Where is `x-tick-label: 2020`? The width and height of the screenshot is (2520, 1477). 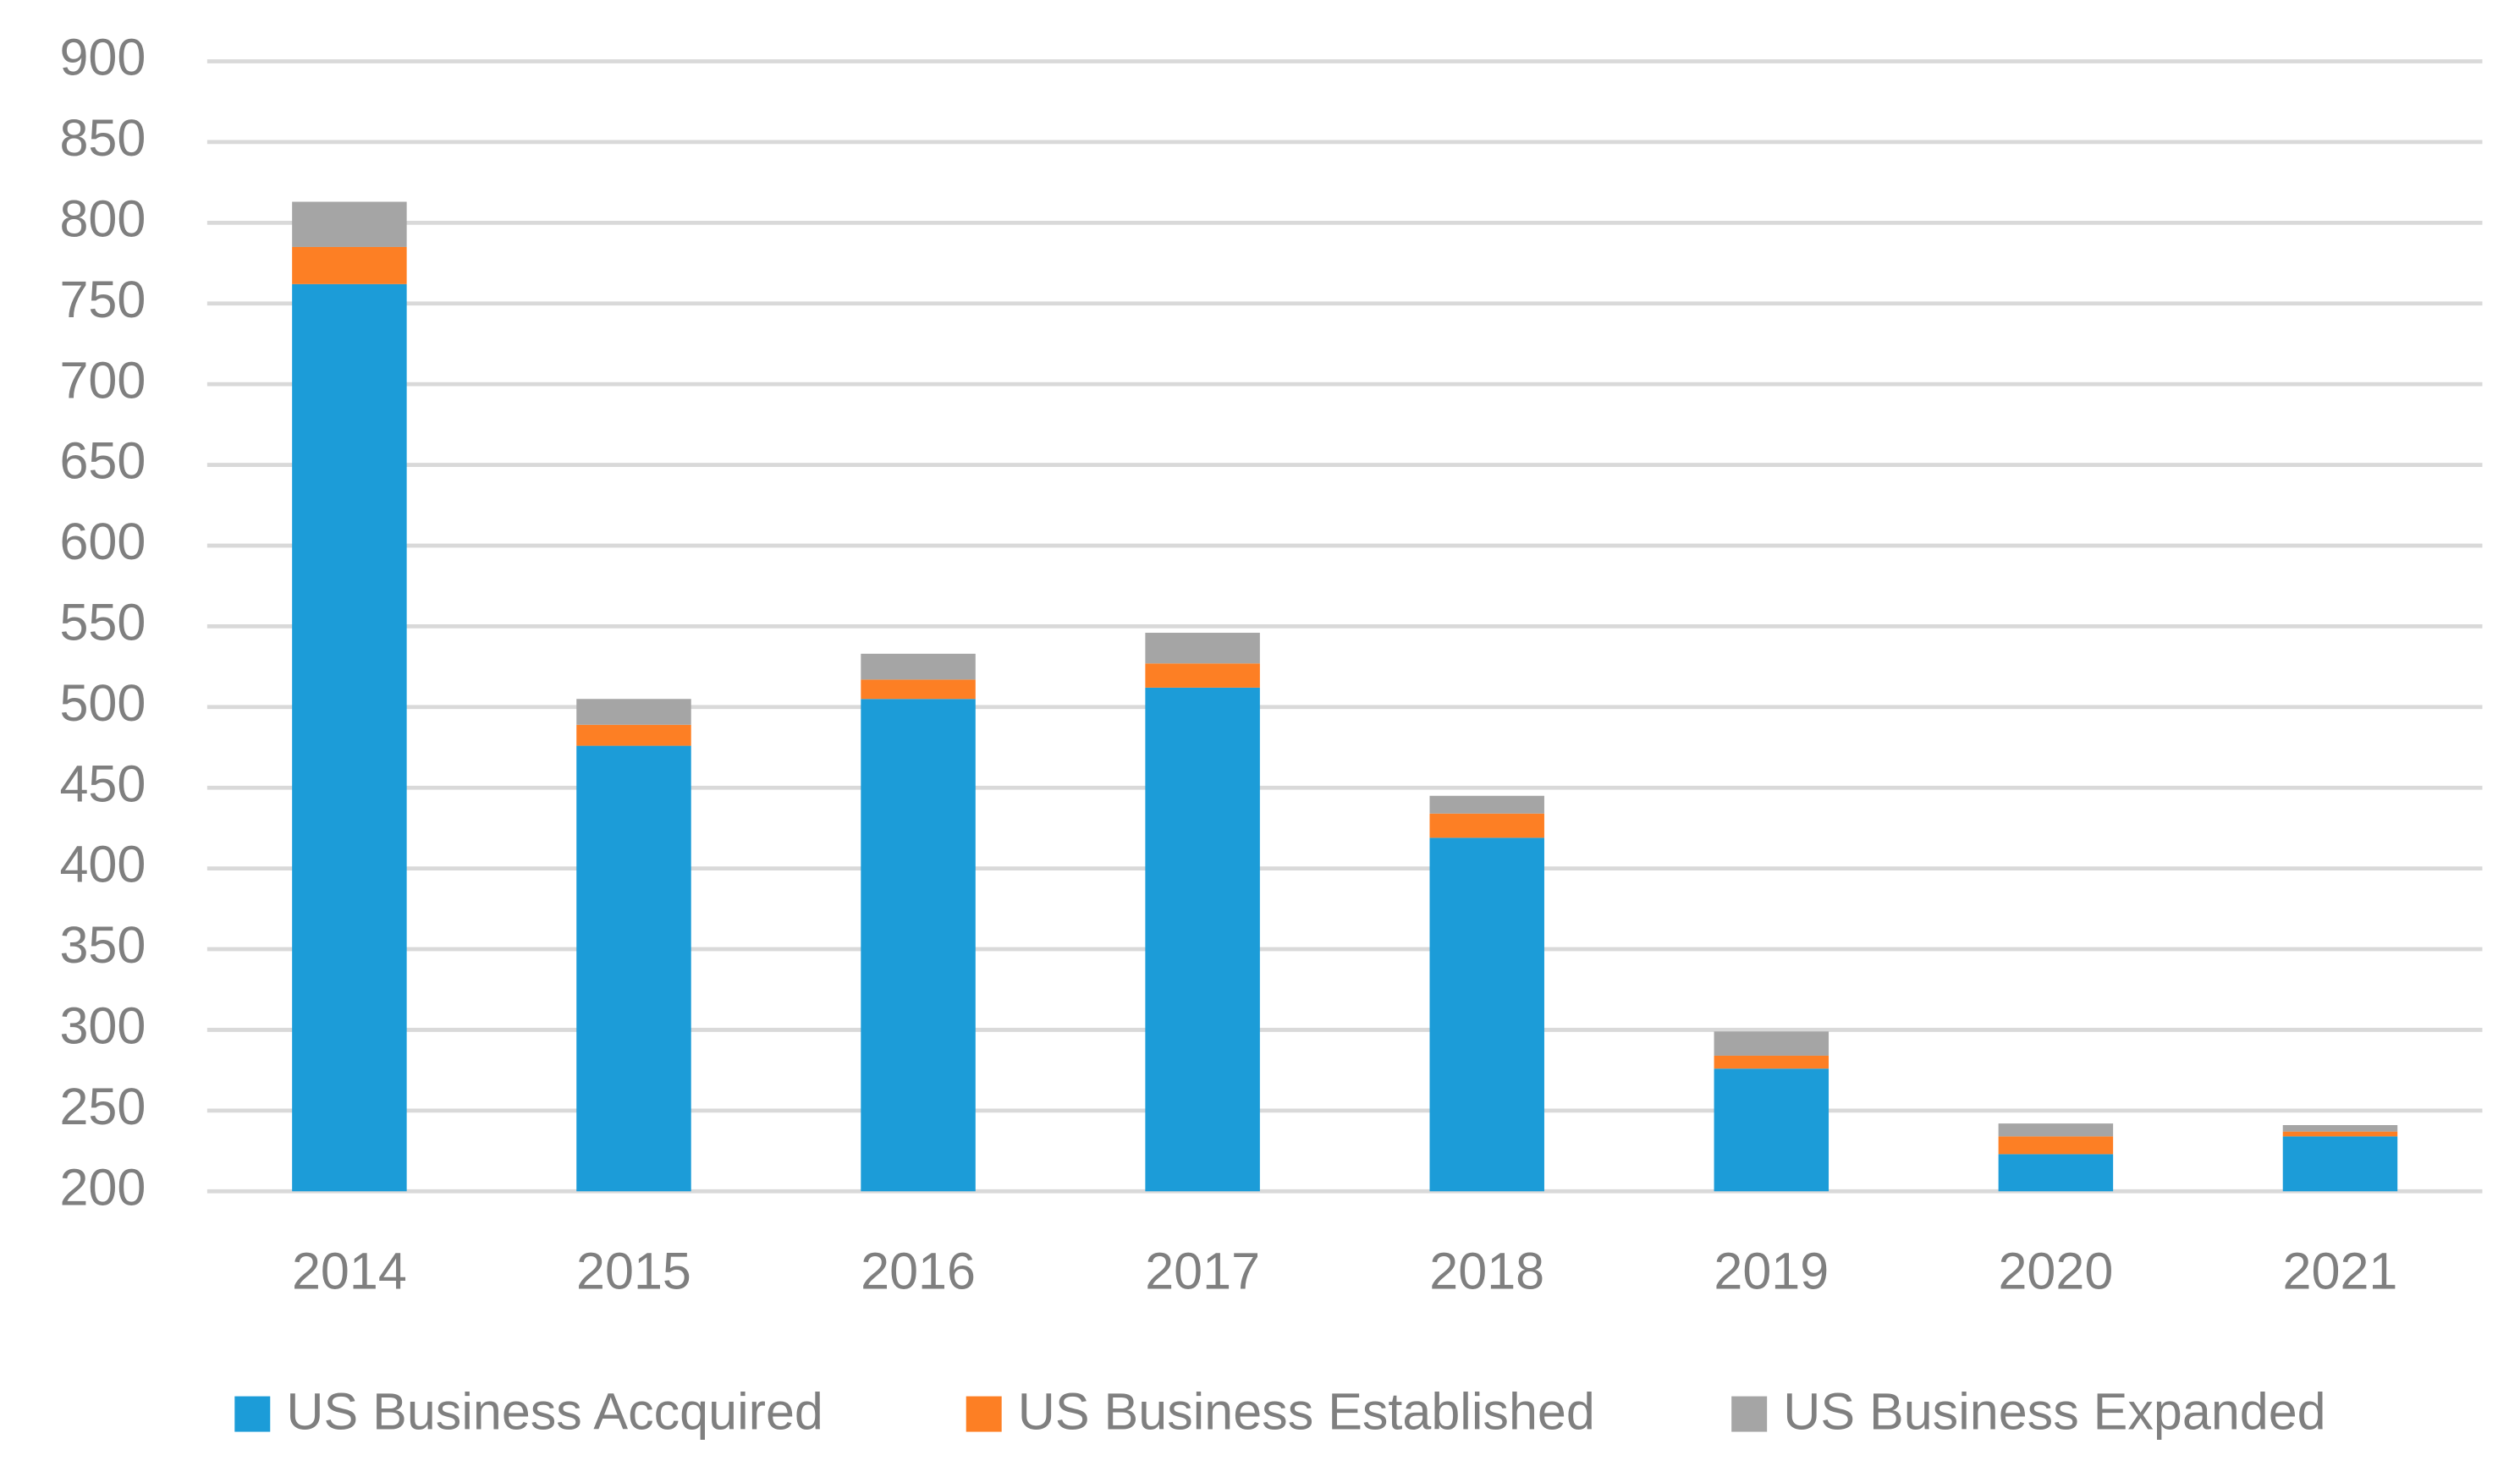 x-tick-label: 2020 is located at coordinates (2056, 1271).